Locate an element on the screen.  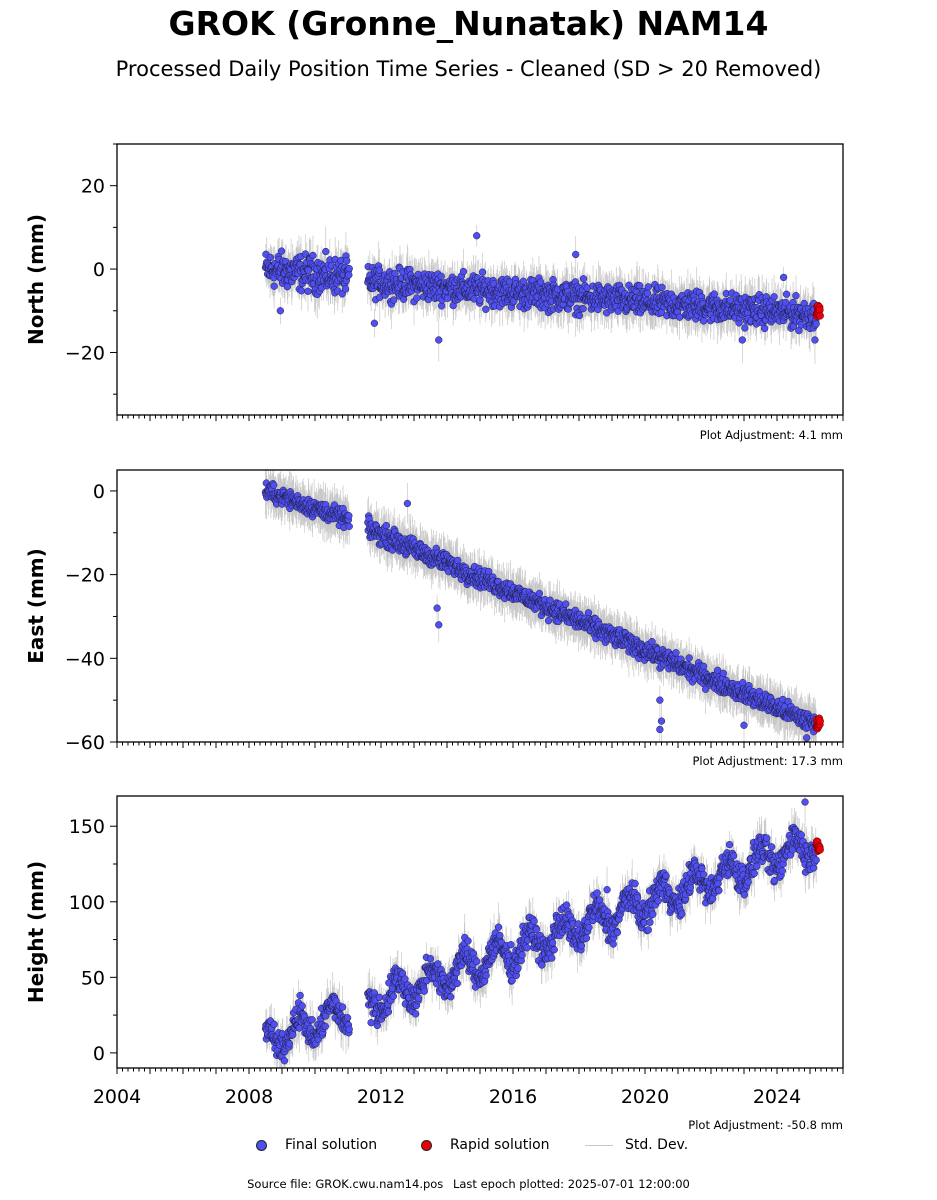
rapid-solution-series is located at coordinates (818, 310).